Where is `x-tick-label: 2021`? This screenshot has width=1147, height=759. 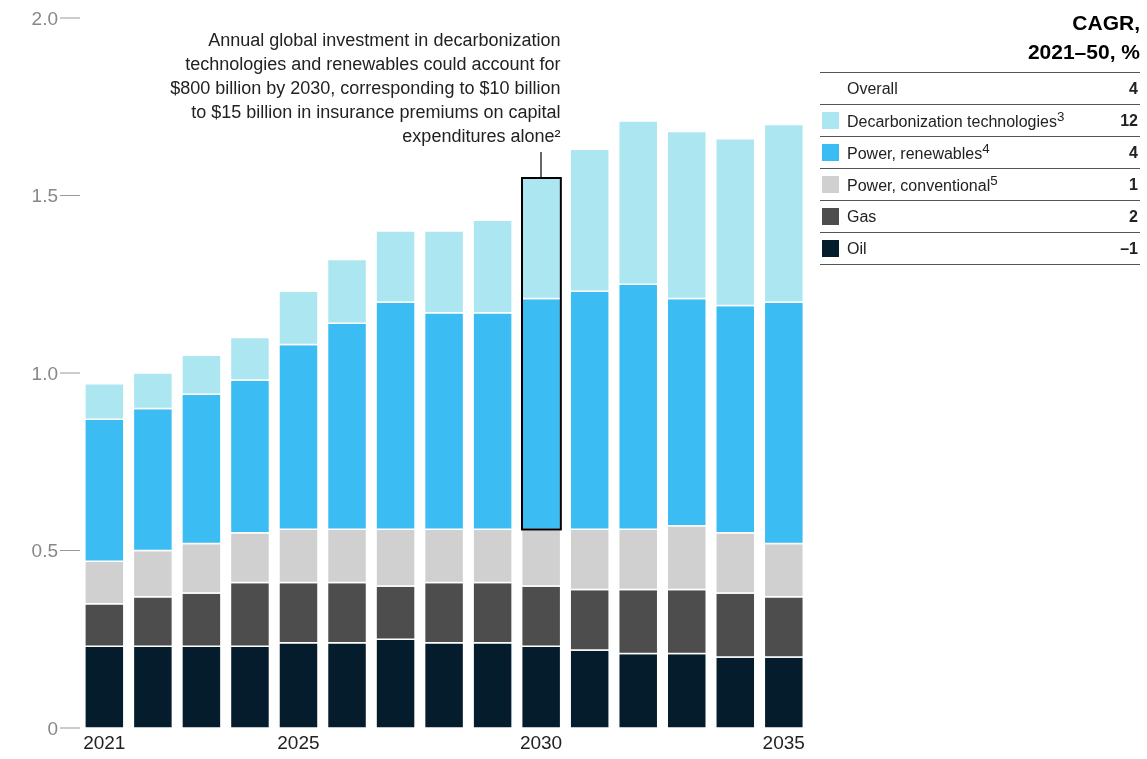 x-tick-label: 2021 is located at coordinates (104, 743).